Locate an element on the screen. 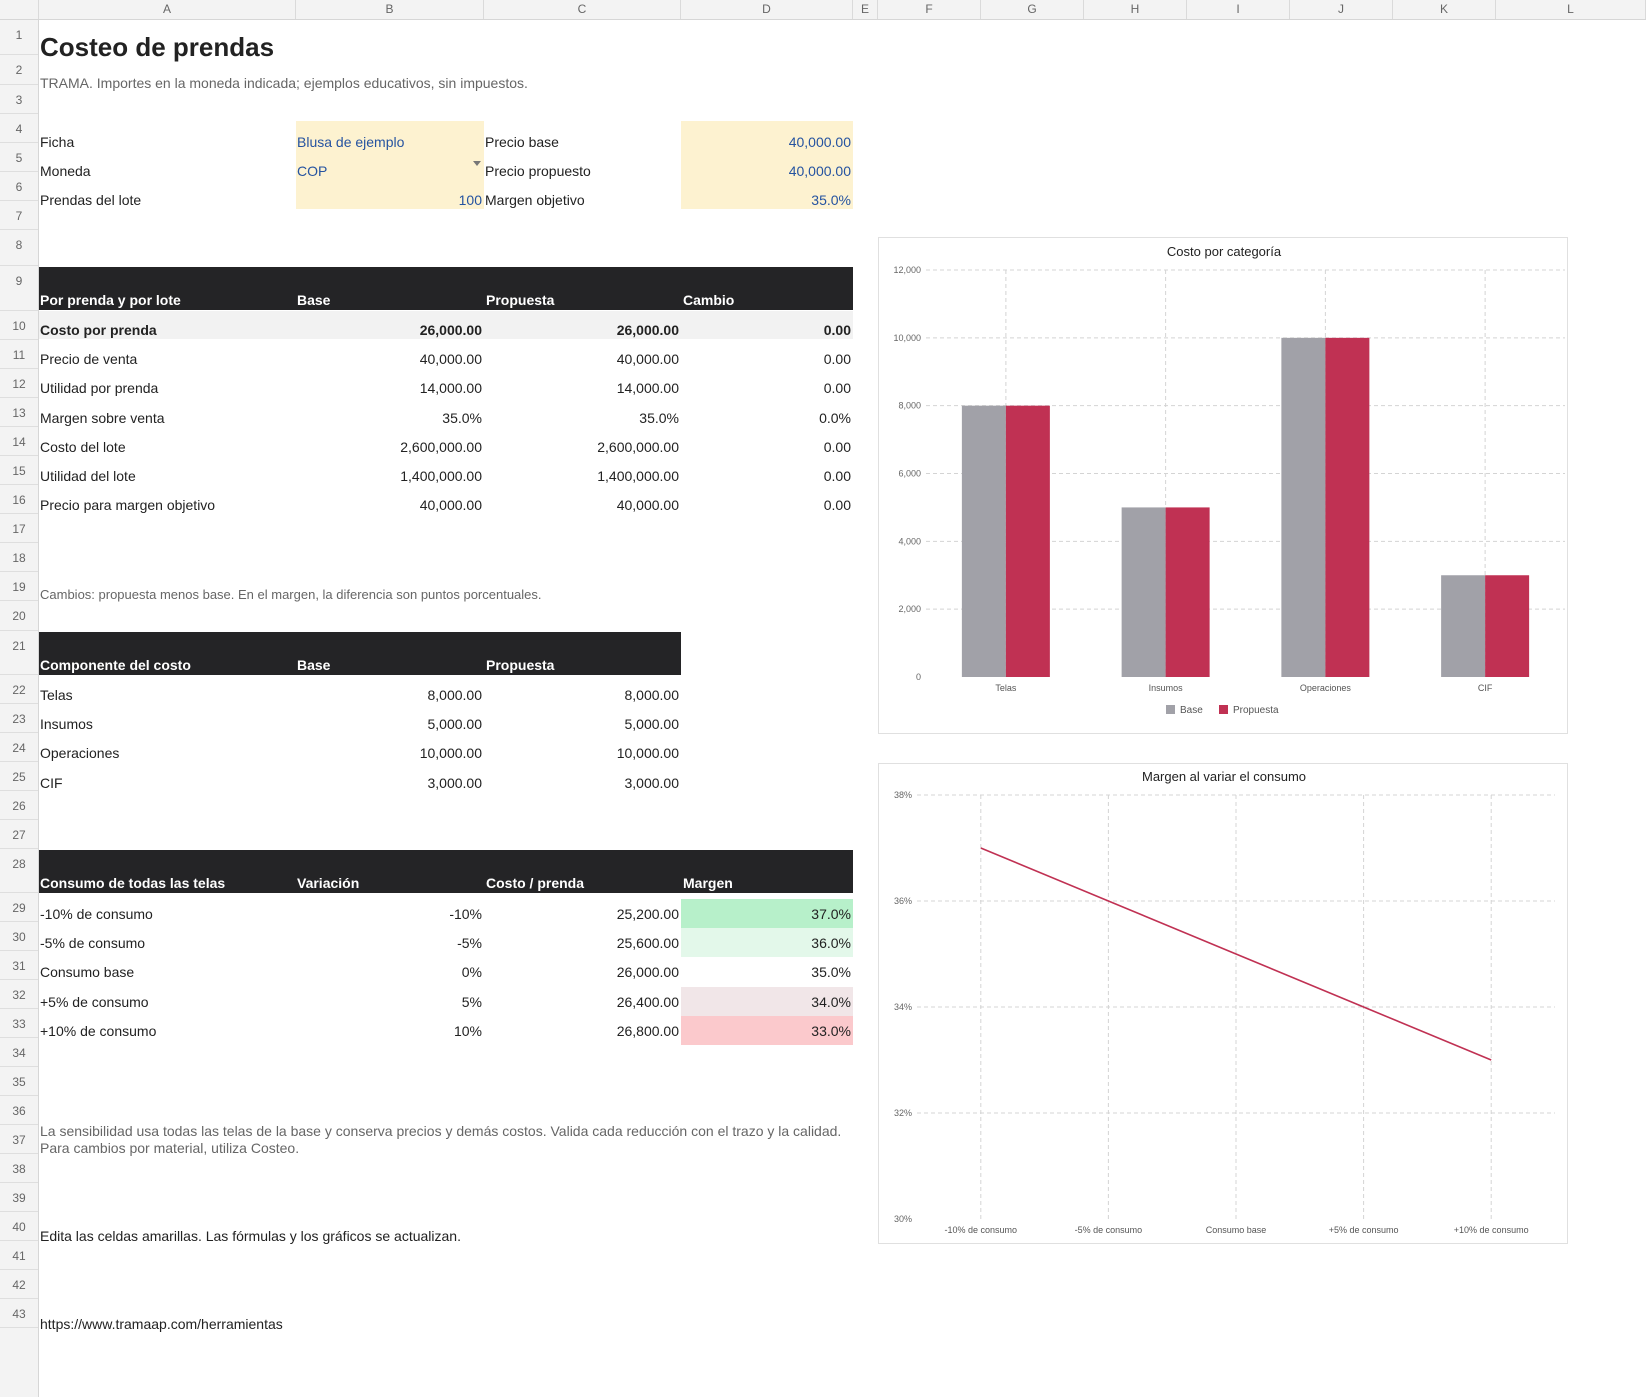 This screenshot has width=1646, height=1397. row-header-36: 36 is located at coordinates (19, 1110).